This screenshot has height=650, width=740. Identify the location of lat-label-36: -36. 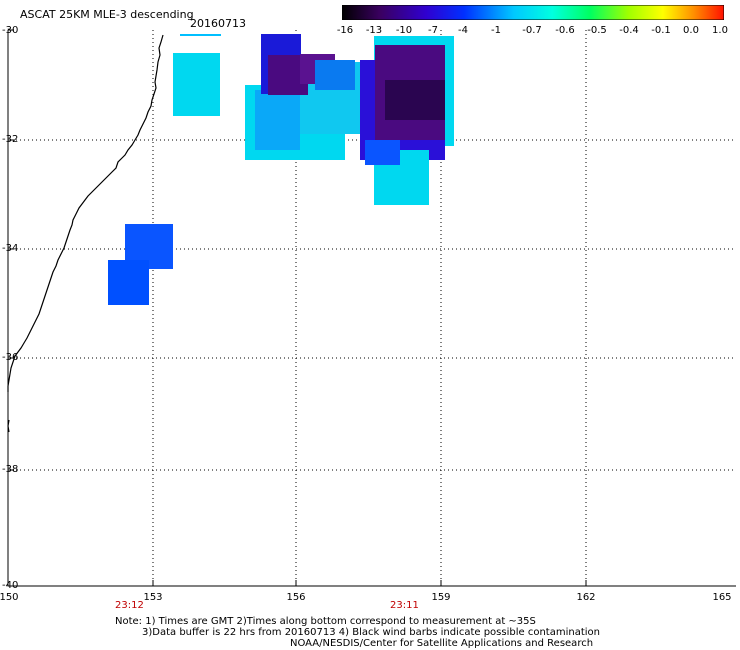
(10, 357).